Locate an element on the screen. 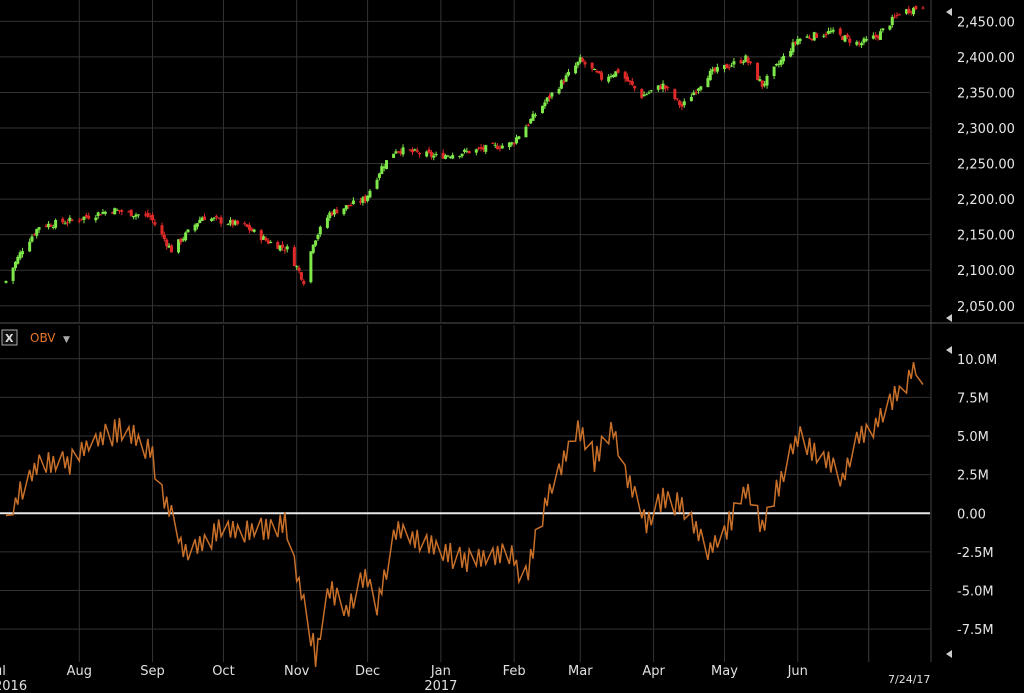 This screenshot has width=1024, height=693. indicator-close-glyph: X is located at coordinates (9, 338).